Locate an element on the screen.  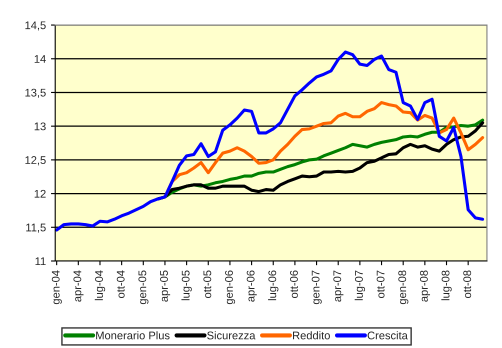
x-tick-label: gen-05 is located at coordinates (143, 287).